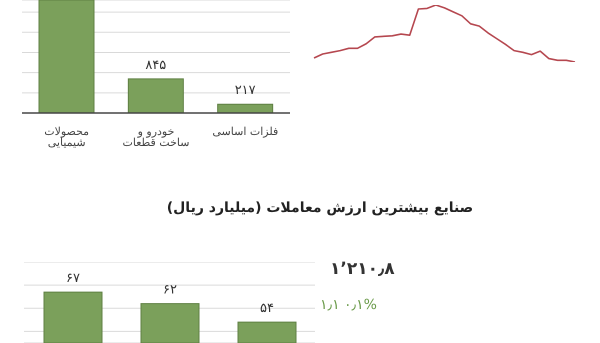  I want to click on x-tick-label: فلزات اساسی, so click(245, 131).